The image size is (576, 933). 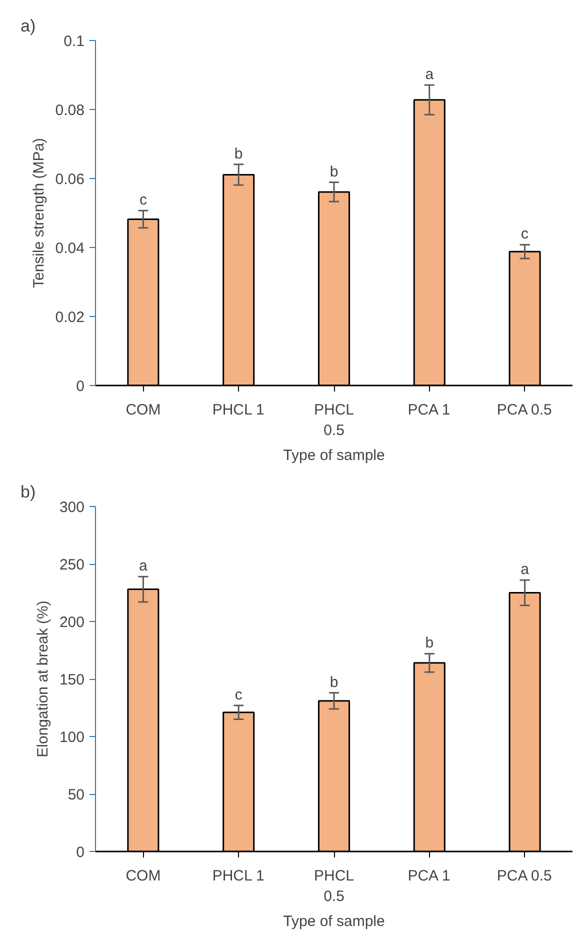 I want to click on y-tick-label: 100, so click(x=72, y=737).